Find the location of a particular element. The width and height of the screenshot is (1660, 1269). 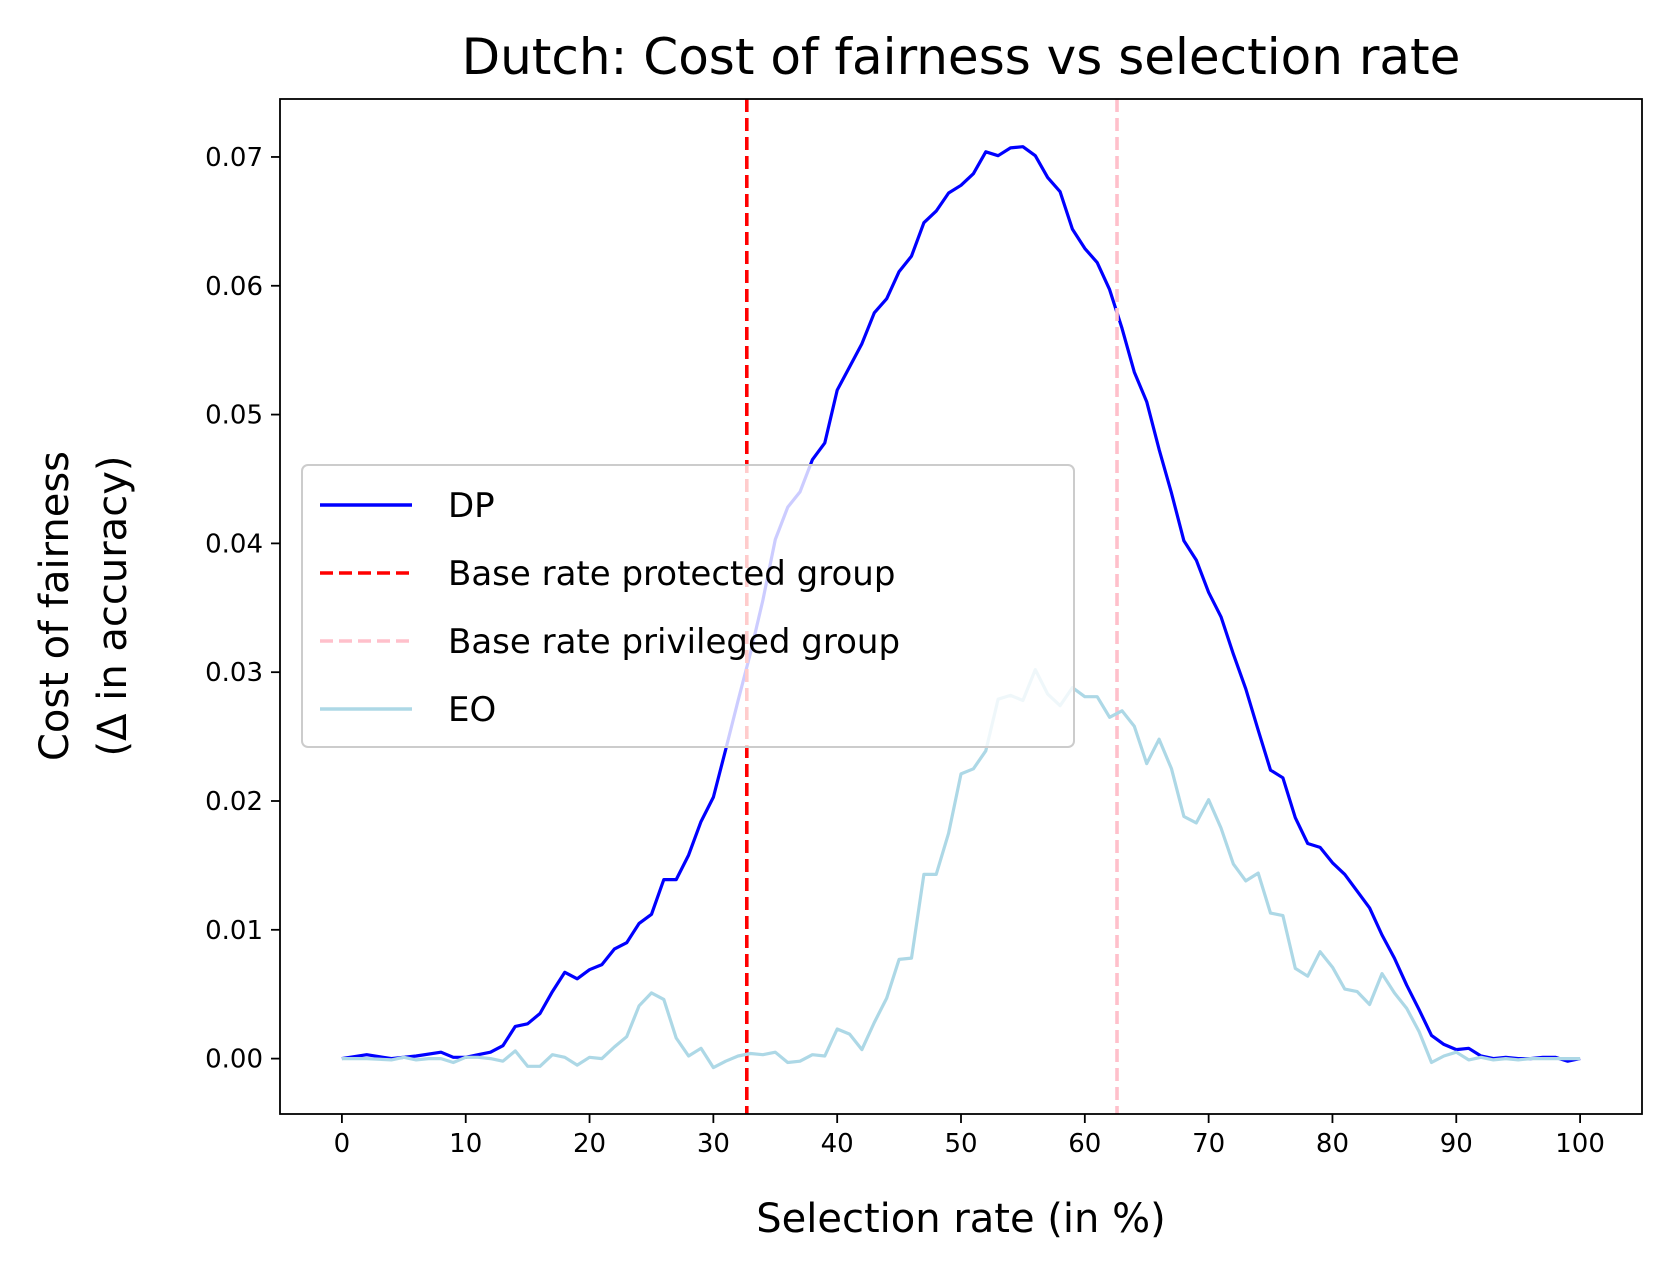

y-tick-label: 0.02 is located at coordinates (234, 802).